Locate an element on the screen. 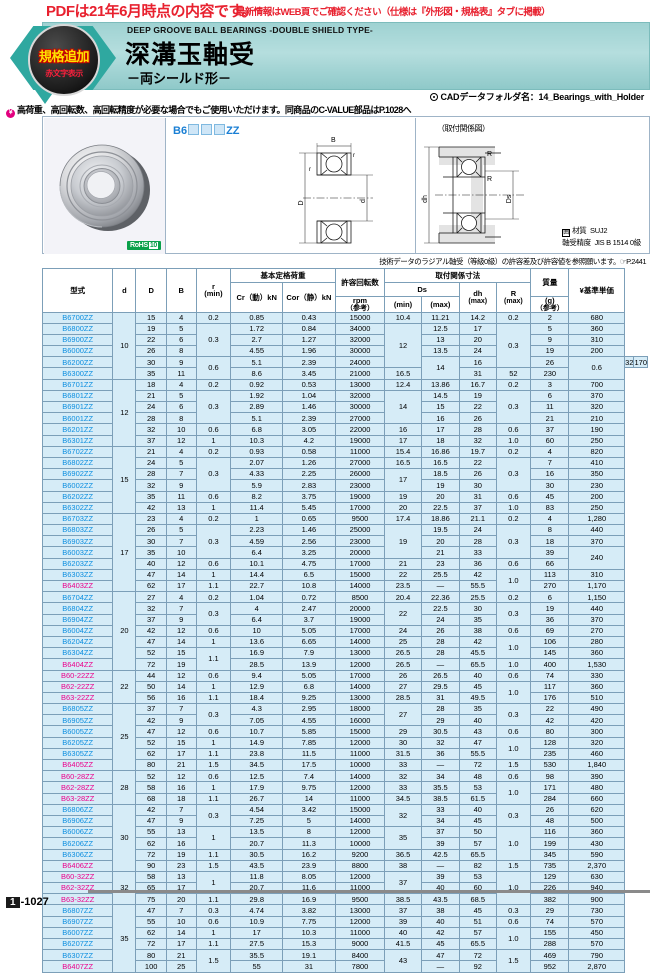  table-row: B6300ZZ 35 11 8.6 3.45 21000 16.5 31 52 230 is located at coordinates (344, 373).